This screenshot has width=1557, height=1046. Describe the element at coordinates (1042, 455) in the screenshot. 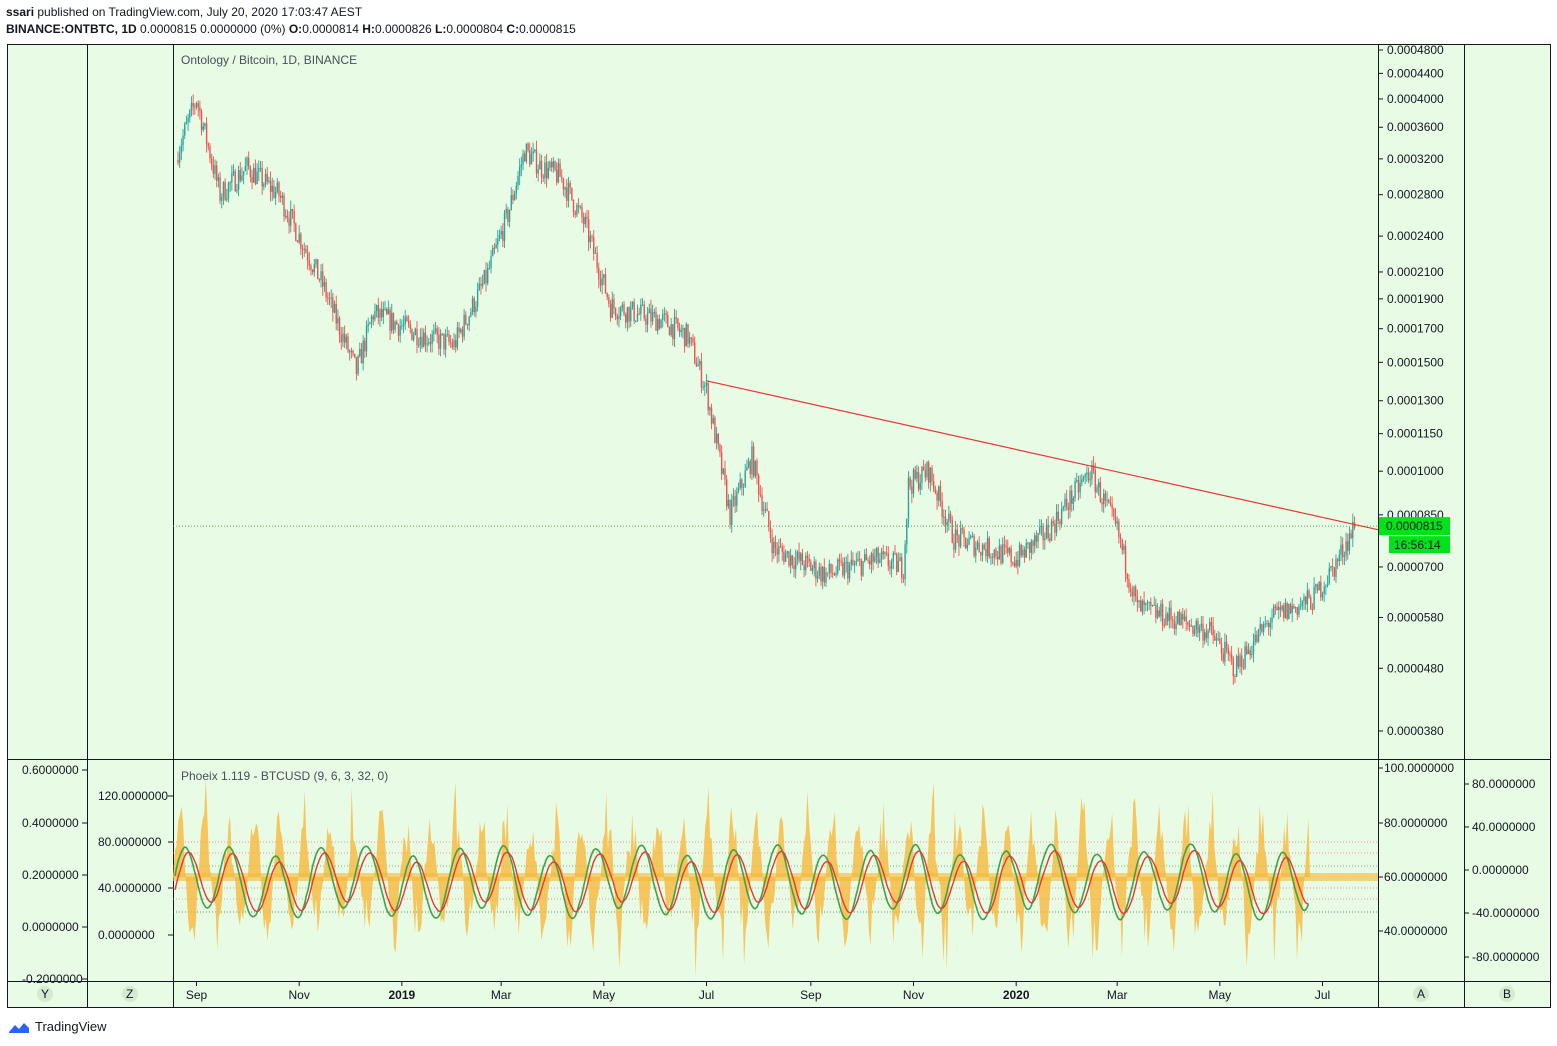

I see `trendline` at that location.